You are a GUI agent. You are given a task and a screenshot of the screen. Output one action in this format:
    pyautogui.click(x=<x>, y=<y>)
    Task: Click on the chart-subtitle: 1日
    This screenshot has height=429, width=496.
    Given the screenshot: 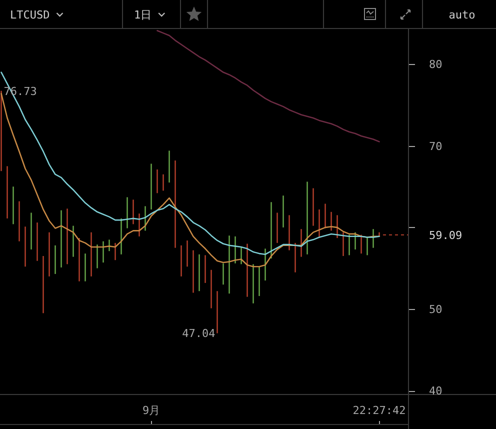 What is the action you would take?
    pyautogui.click(x=143, y=15)
    